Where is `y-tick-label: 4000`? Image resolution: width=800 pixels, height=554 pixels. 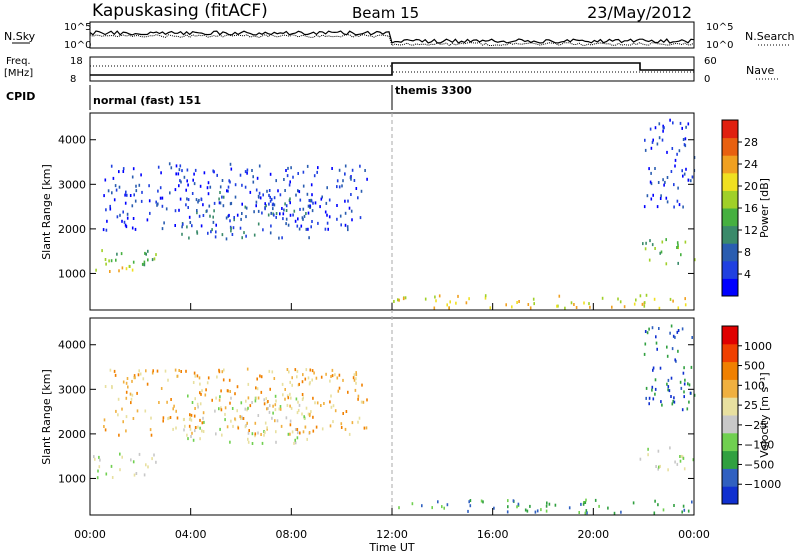
y-tick-label: 4000 is located at coordinates (72, 345).